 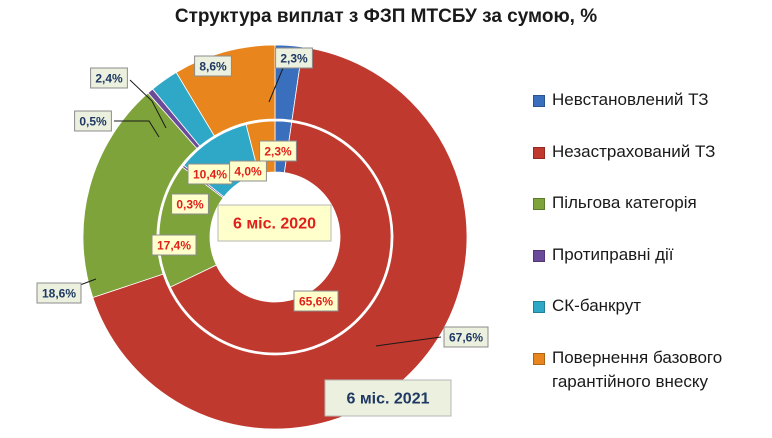 I want to click on legend-label: СК-банкрут, so click(x=597, y=305).